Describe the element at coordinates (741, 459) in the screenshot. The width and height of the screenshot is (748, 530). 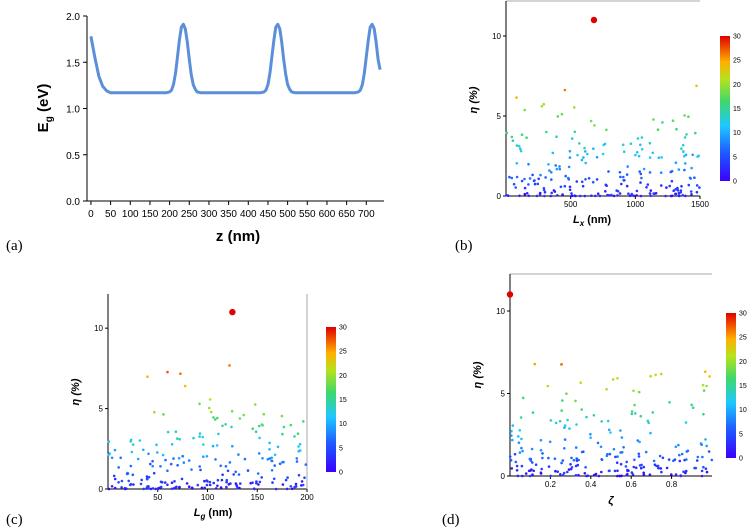
I see `panel-d-colorbar-tick-label: 0` at that location.